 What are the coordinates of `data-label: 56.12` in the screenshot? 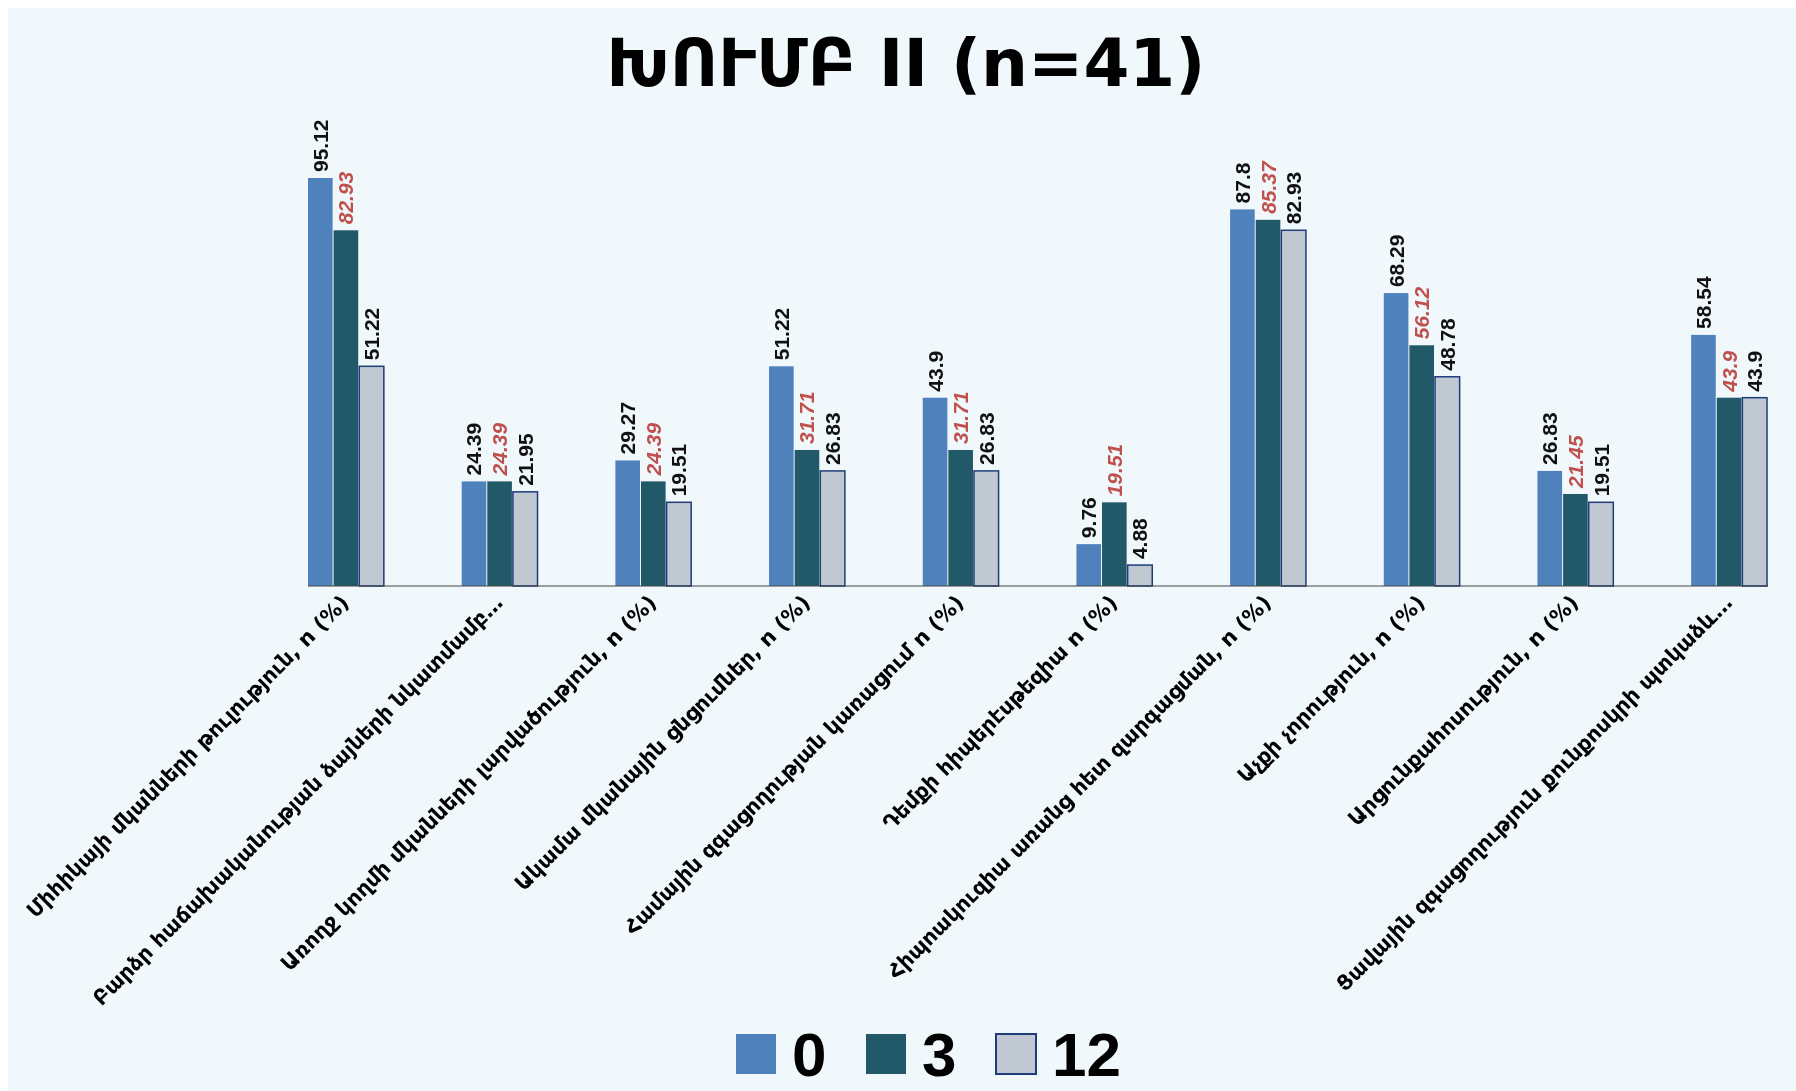 It's located at (1422, 313).